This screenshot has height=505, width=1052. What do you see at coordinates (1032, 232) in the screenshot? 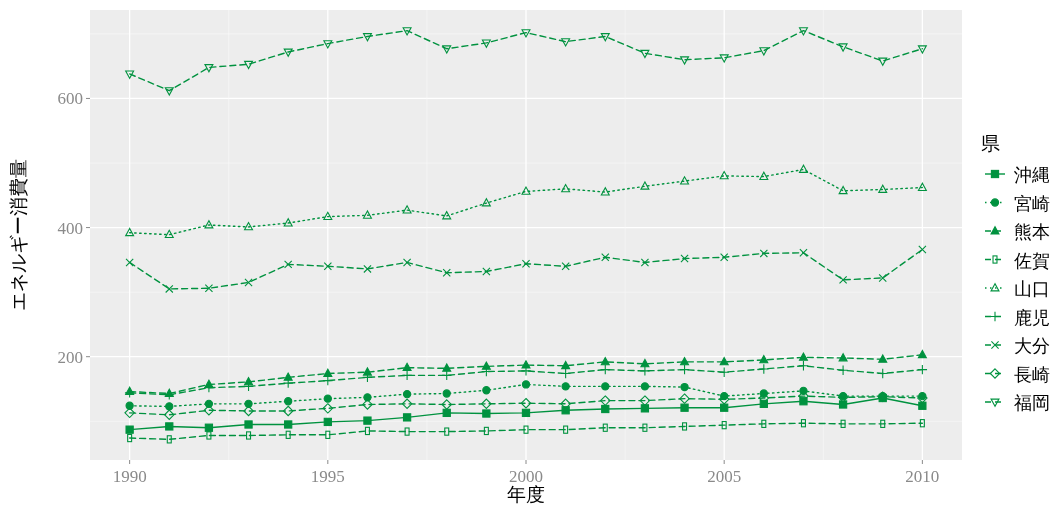
I see `legend-label: 熊本` at bounding box center [1032, 232].